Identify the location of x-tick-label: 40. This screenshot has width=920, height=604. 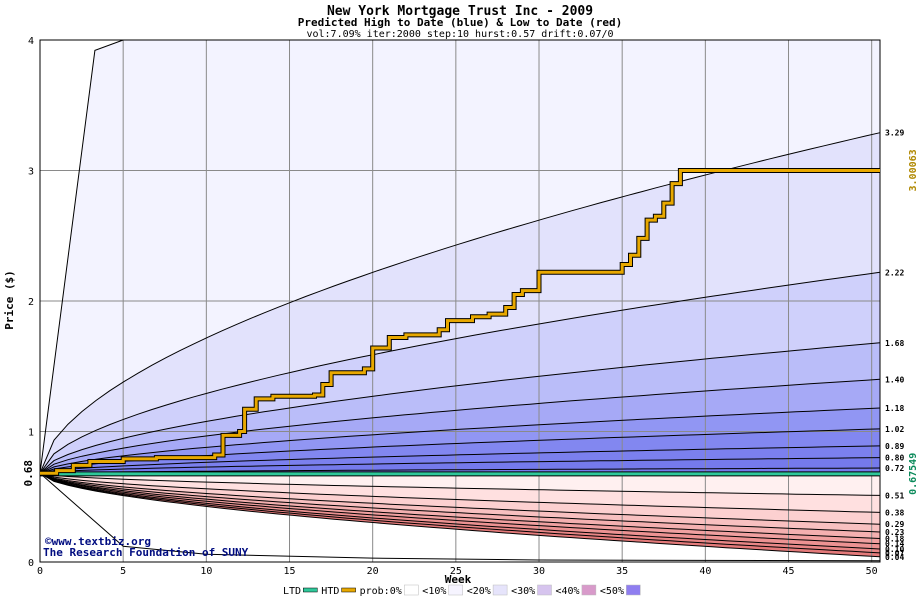
(705, 571).